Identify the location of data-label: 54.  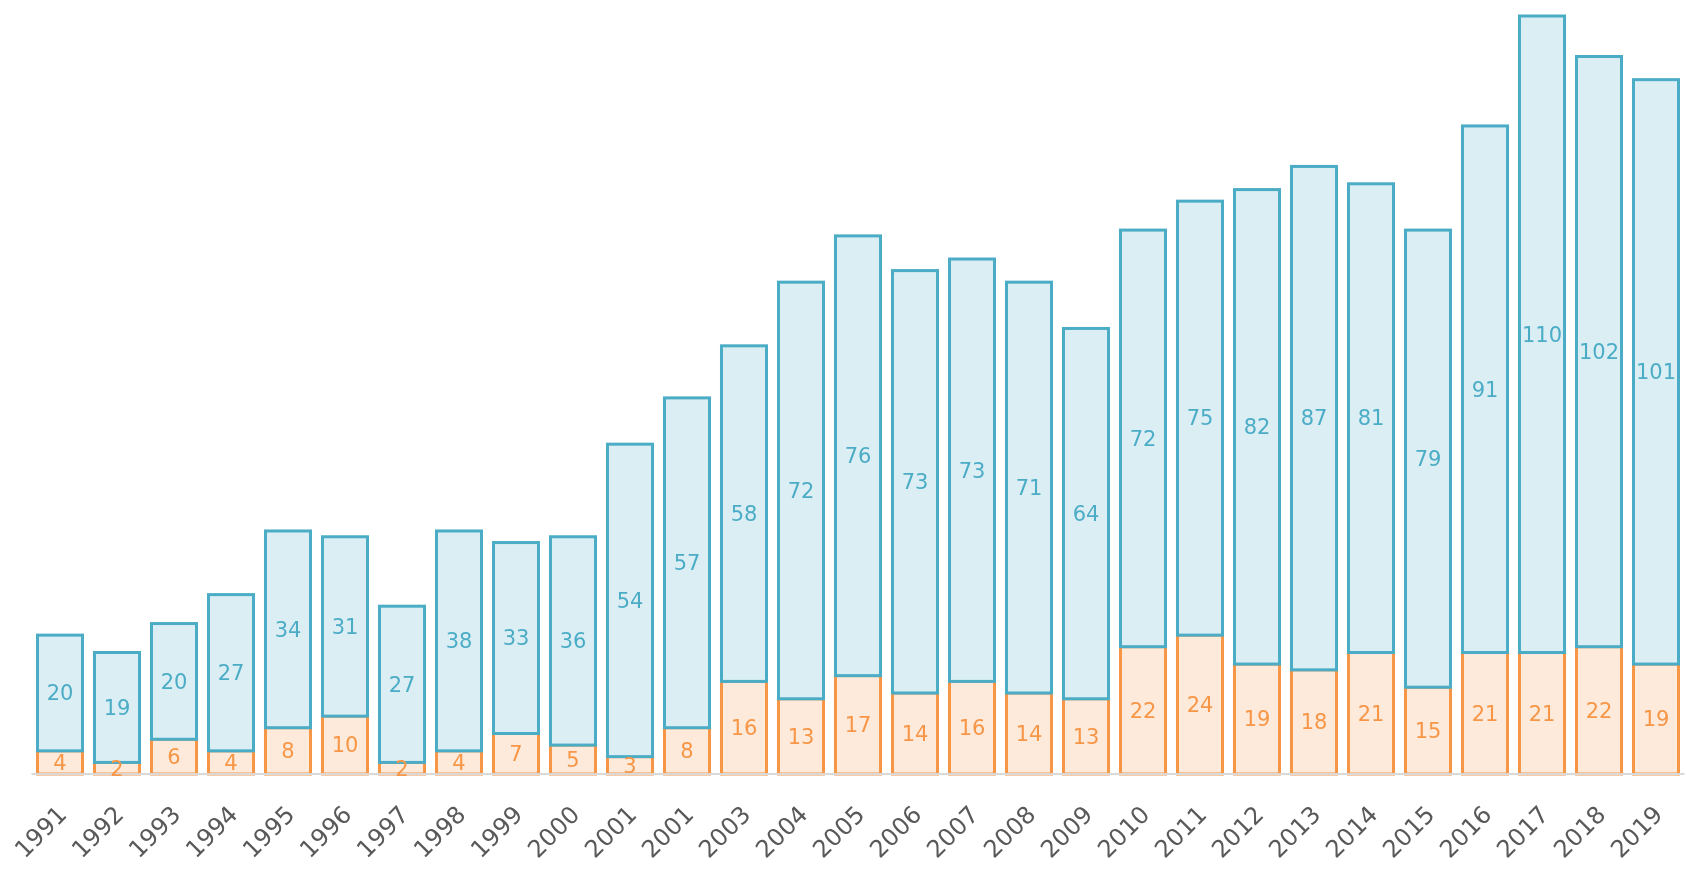
(630, 600).